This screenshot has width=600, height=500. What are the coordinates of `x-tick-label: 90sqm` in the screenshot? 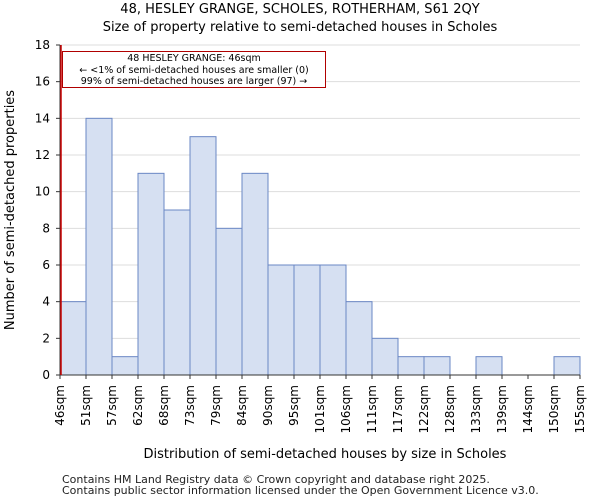 It's located at (268, 405).